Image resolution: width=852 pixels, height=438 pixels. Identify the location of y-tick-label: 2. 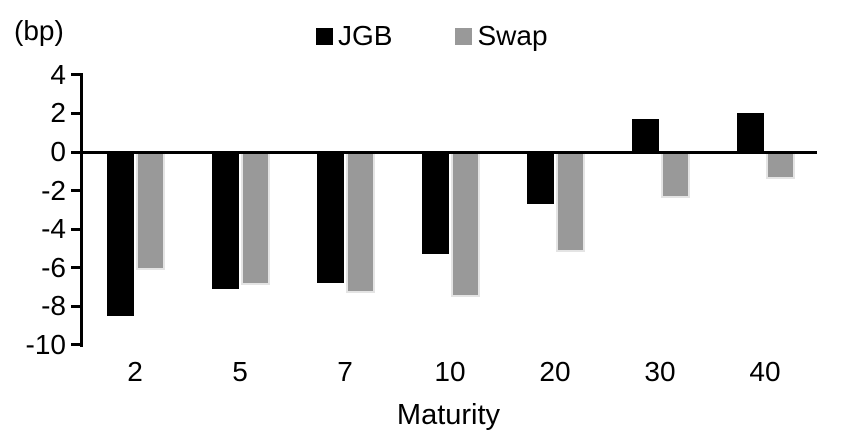
(58, 112).